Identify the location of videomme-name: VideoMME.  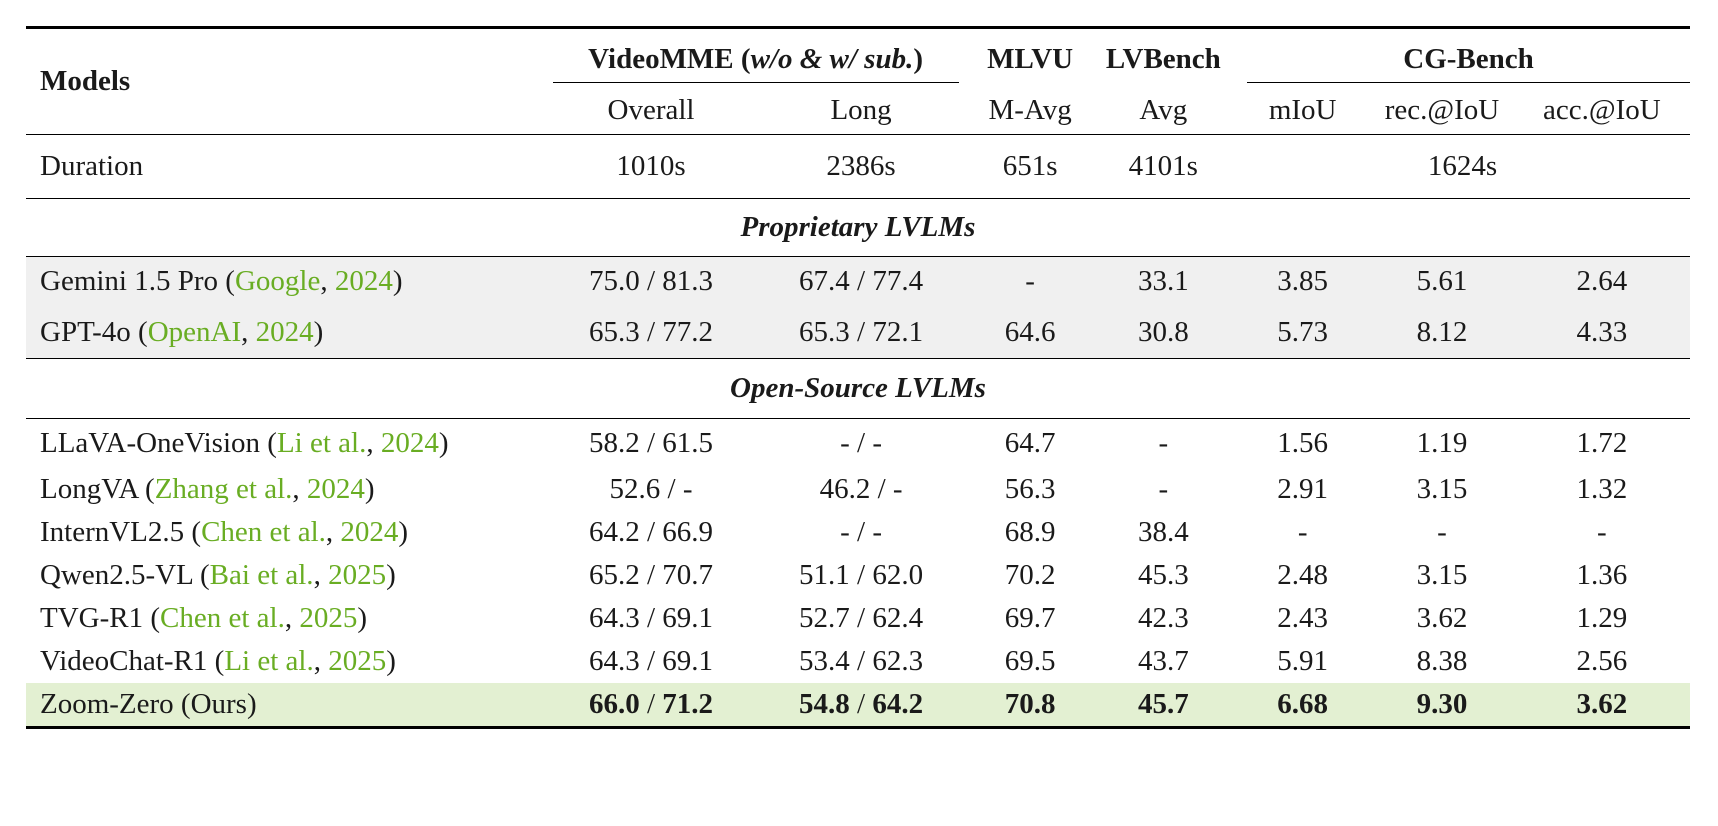
(661, 59).